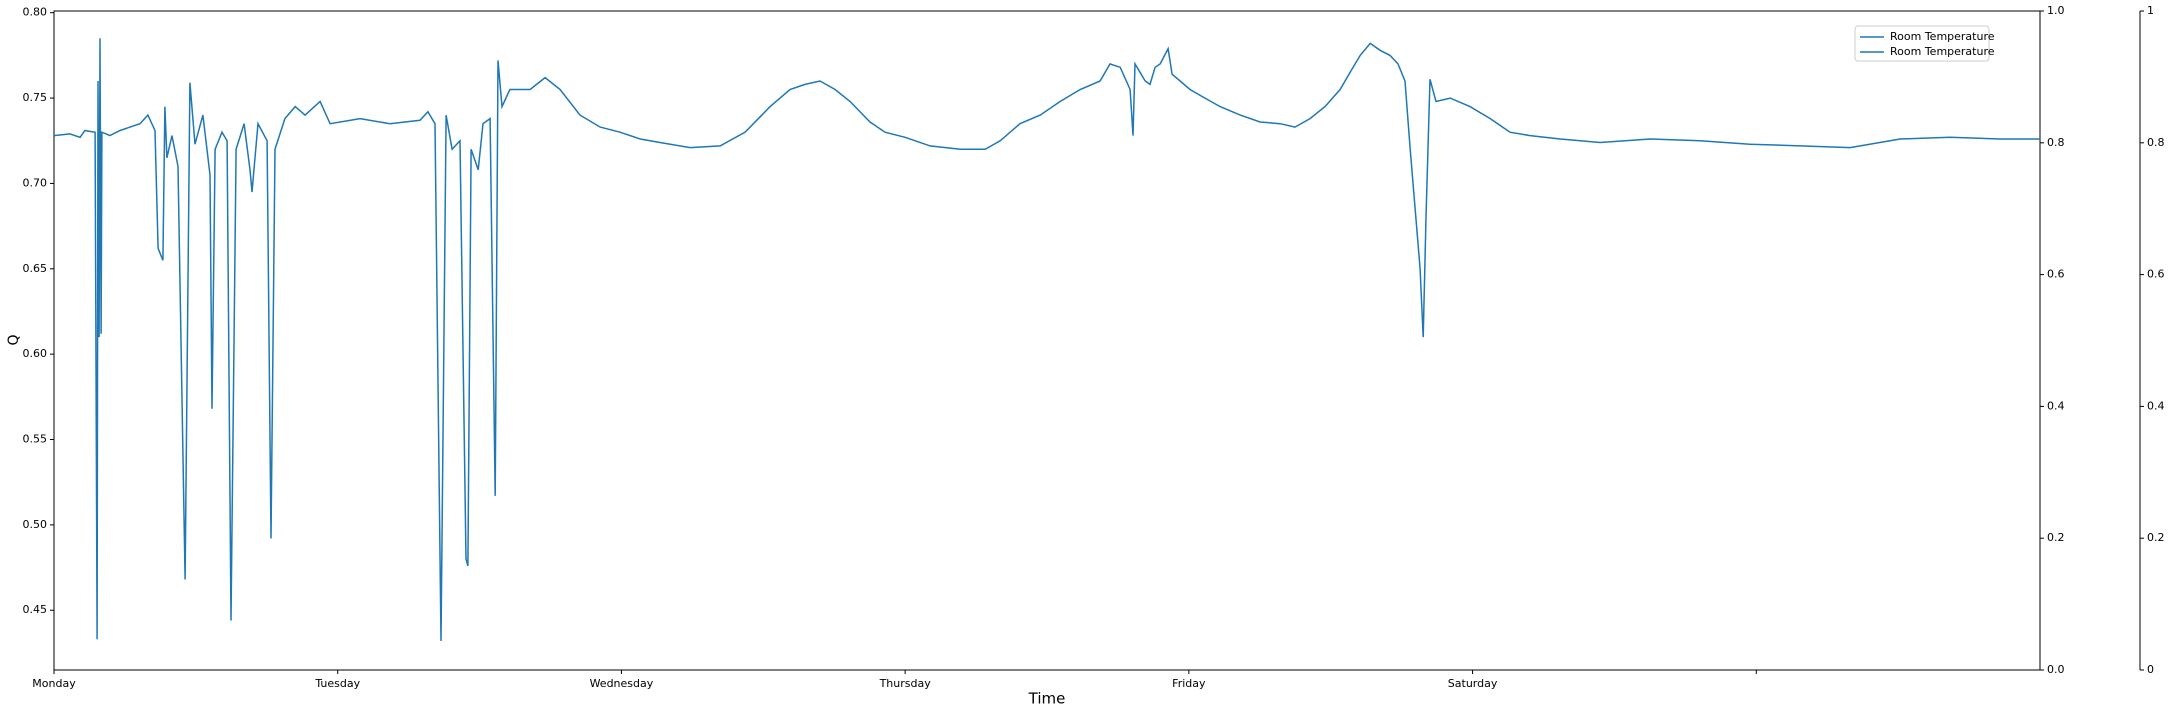 This screenshot has width=2168, height=712. I want to click on y-tick-label: 0.50, so click(35, 524).